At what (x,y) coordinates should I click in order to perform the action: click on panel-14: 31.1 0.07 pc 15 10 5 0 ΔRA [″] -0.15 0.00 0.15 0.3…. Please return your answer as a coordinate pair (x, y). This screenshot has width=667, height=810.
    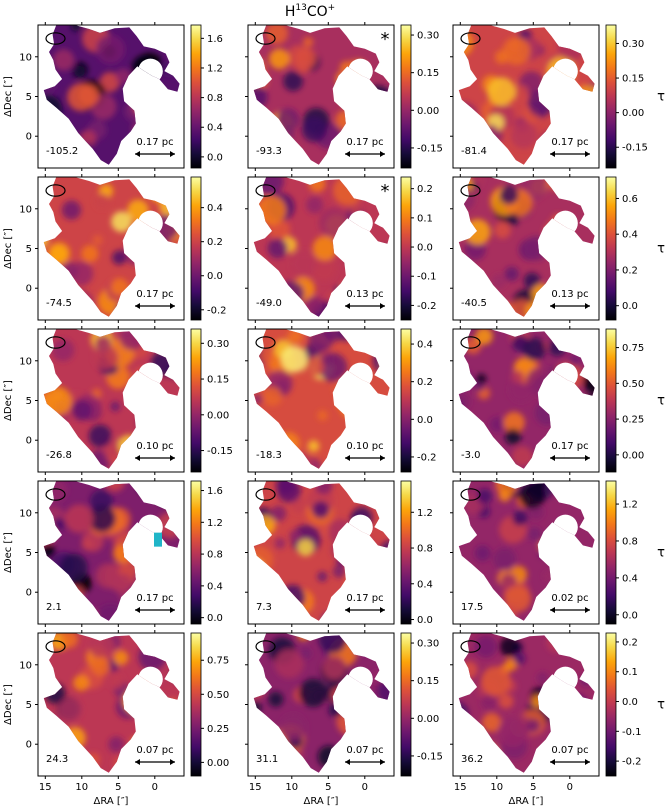
    Looking at the image, I should click on (344, 718).